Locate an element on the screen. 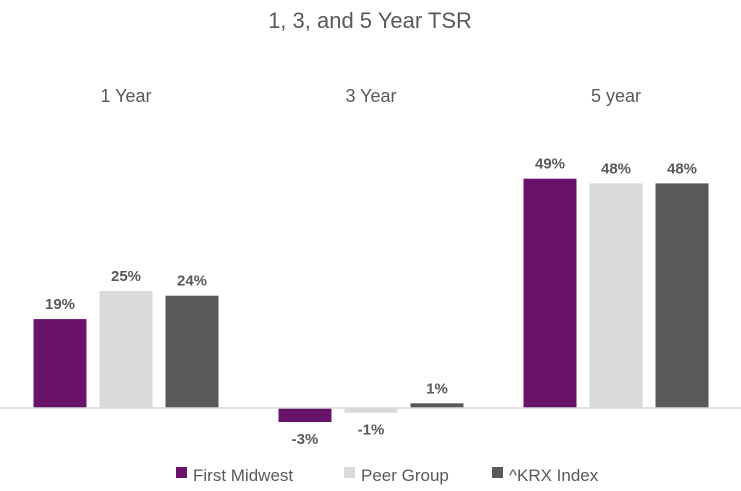 The width and height of the screenshot is (741, 491). bar-first-midwest-5-year is located at coordinates (550, 293).